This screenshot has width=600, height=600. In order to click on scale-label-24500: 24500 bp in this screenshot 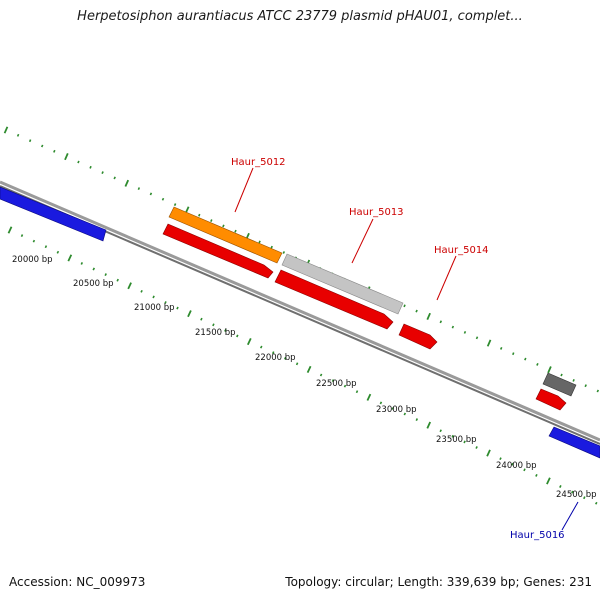, I will do `click(576, 495)`.